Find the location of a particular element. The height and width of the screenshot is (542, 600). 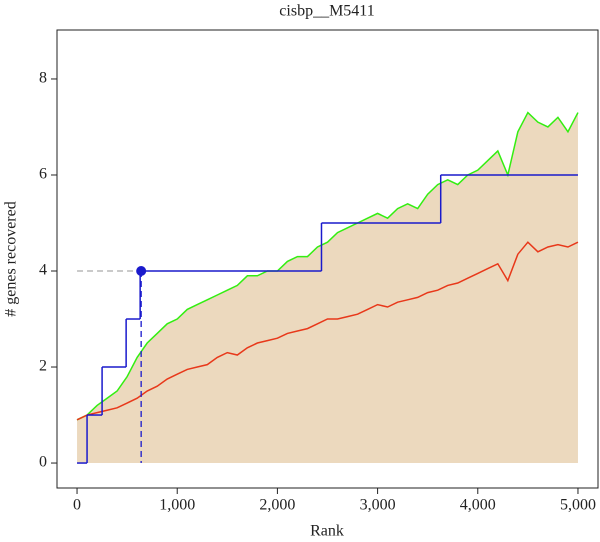

y-tick-label: 0 is located at coordinates (43, 462).